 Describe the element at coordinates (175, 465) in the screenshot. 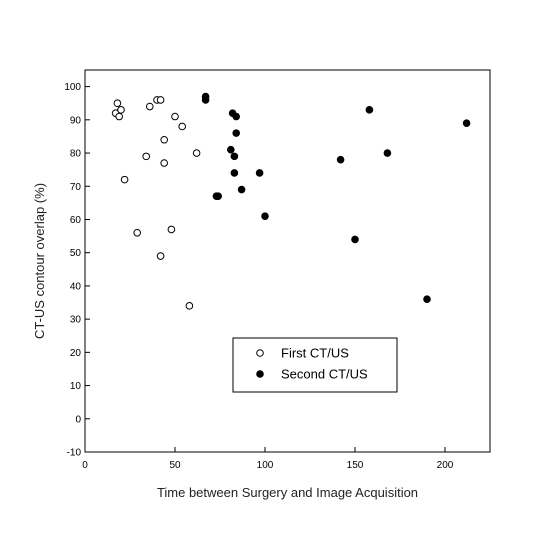

I see `x-tick-label: 50` at that location.